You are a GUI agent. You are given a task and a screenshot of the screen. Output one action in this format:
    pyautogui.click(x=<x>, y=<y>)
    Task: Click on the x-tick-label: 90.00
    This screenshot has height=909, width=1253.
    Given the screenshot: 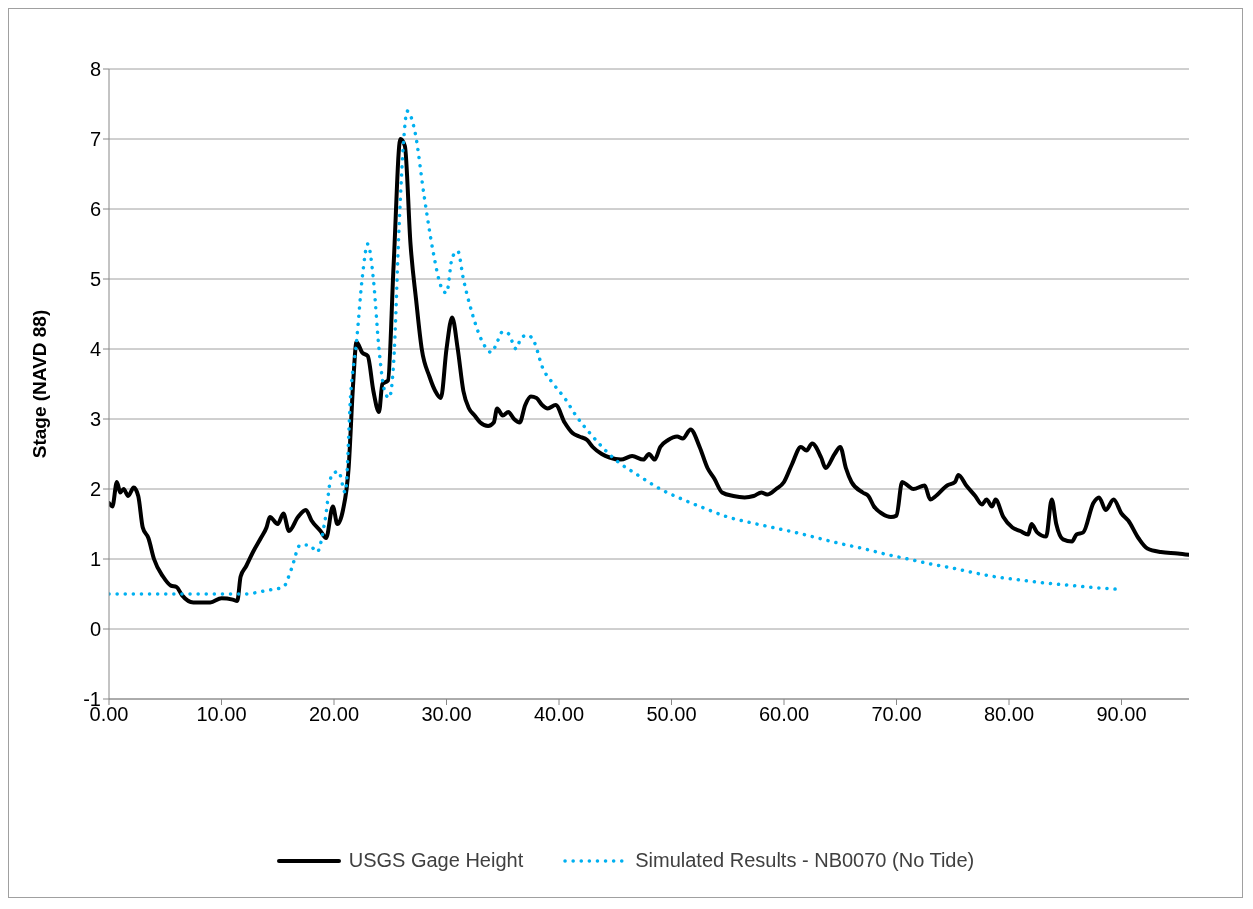 What is the action you would take?
    pyautogui.click(x=1121, y=714)
    